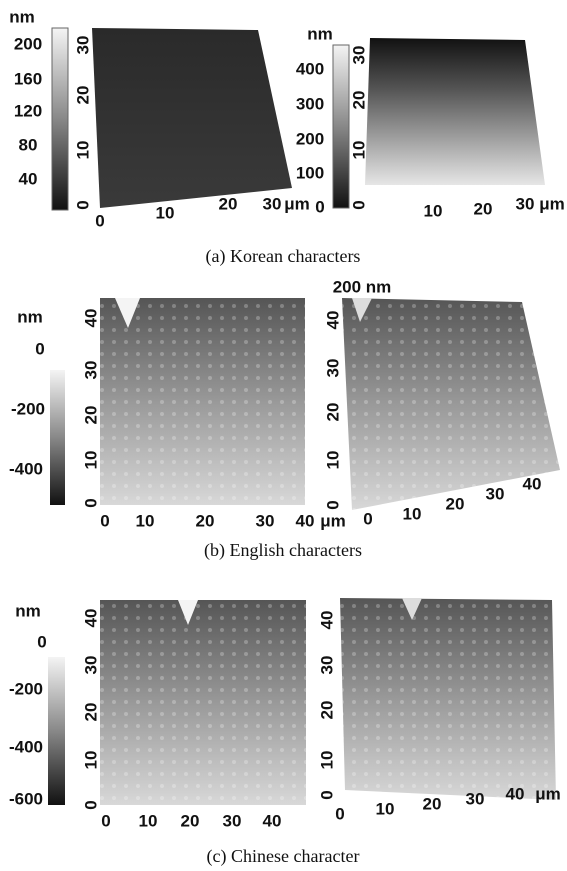 The width and height of the screenshot is (567, 871). What do you see at coordinates (310, 103) in the screenshot?
I see `tick-label: 300` at bounding box center [310, 103].